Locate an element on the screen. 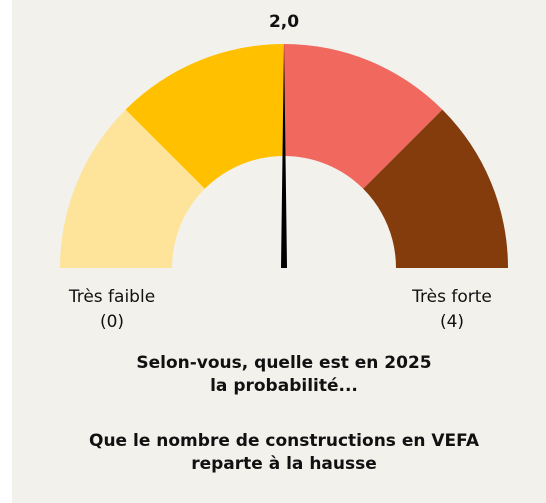 The image size is (546, 503). title-line: Que le nombre de constructions en VEFA is located at coordinates (284, 441).